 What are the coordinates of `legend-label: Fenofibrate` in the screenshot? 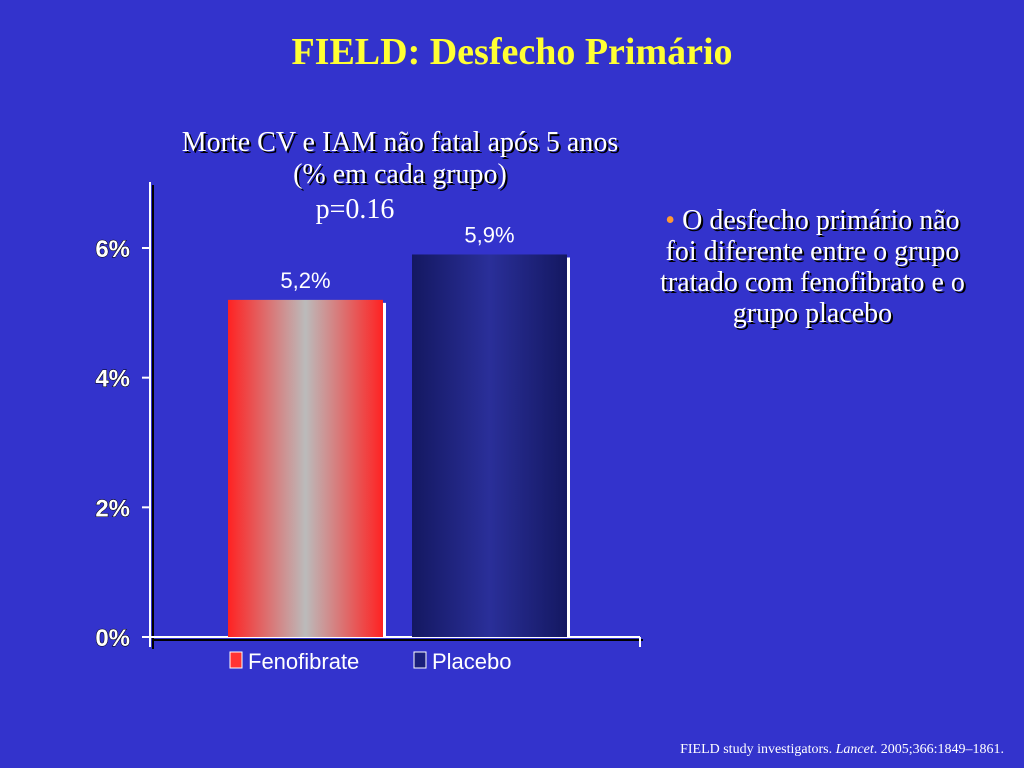 It's located at (303, 661).